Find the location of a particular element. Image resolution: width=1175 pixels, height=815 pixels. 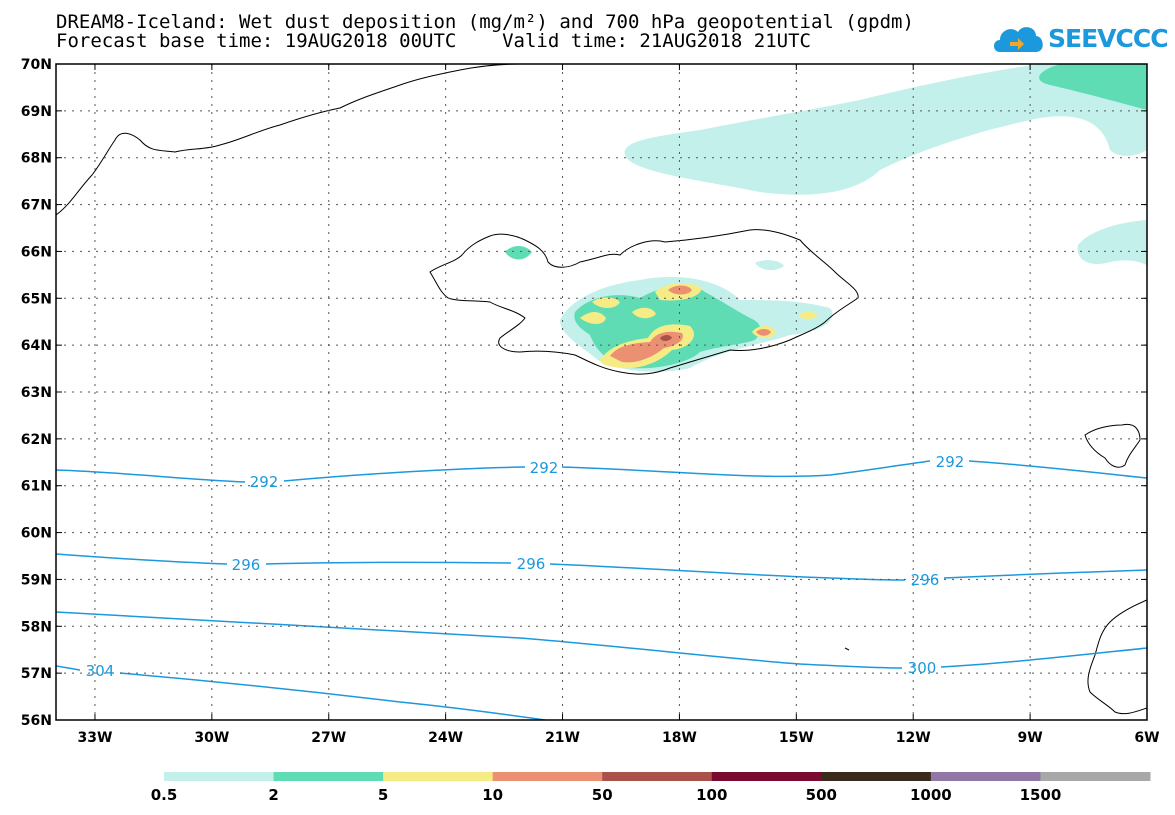

contour-label-296-a: 296 is located at coordinates (246, 565).